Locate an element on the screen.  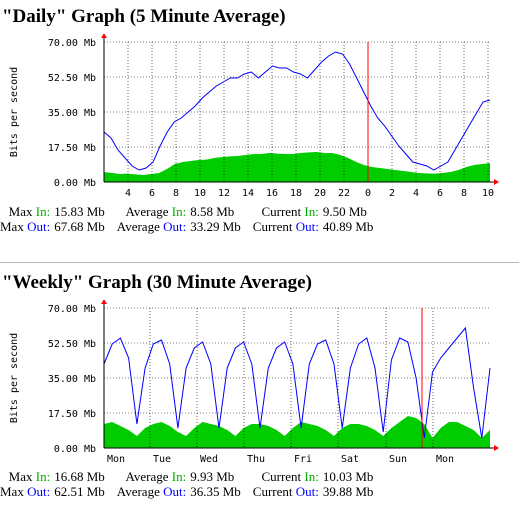
x-tick-label: Sun is located at coordinates (398, 459).